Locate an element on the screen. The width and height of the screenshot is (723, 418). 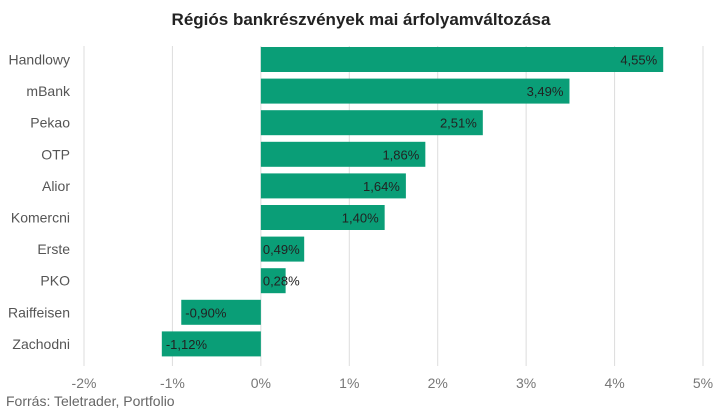
x-tick-label: 5% is located at coordinates (703, 383).